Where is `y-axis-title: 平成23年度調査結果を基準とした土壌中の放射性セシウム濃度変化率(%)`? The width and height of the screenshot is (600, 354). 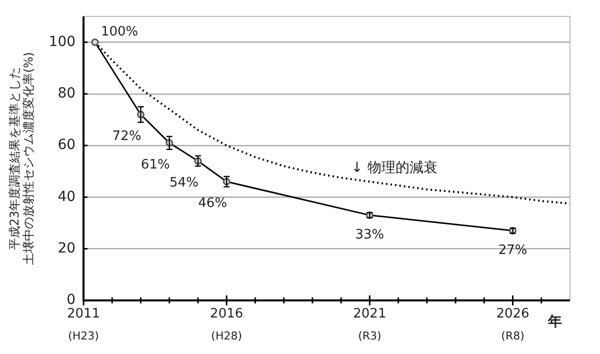 y-axis-title: 平成23年度調査結果を基準とした土壌中の放射性セシウム濃度変化率(%) is located at coordinates (21, 158).